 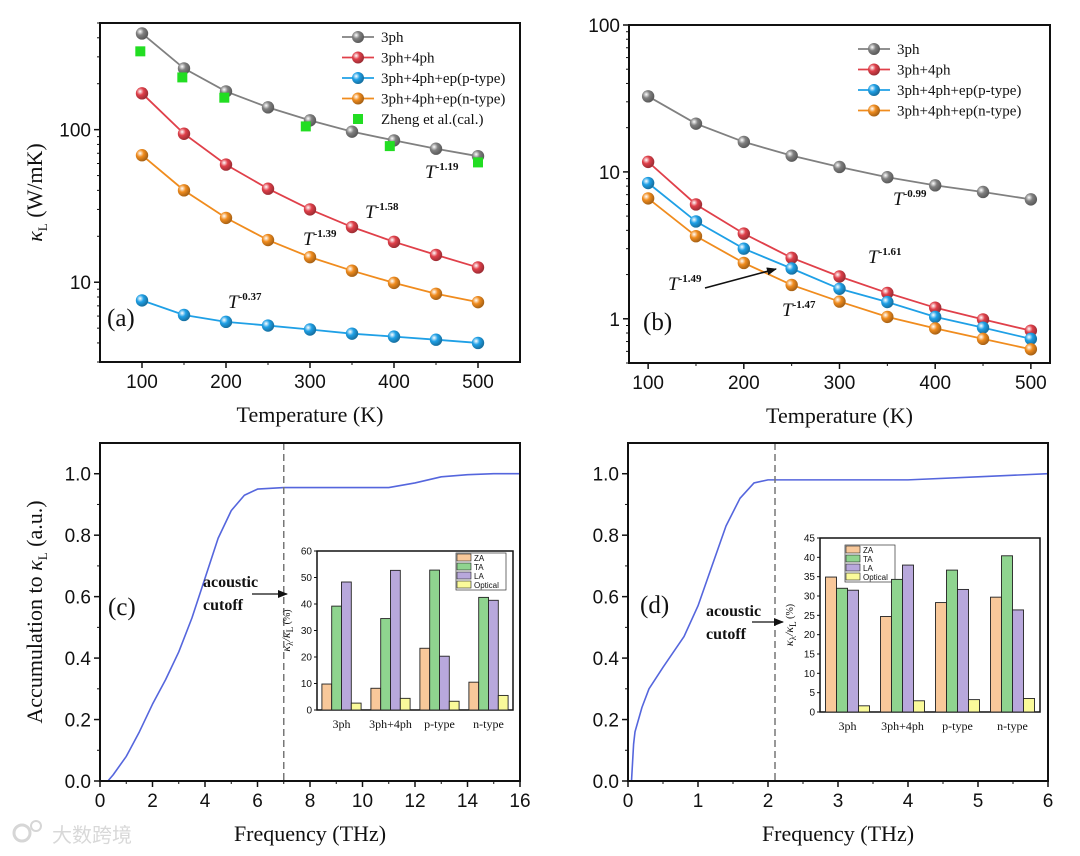 What do you see at coordinates (122, 607) in the screenshot?
I see `panel-label: (c)` at bounding box center [122, 607].